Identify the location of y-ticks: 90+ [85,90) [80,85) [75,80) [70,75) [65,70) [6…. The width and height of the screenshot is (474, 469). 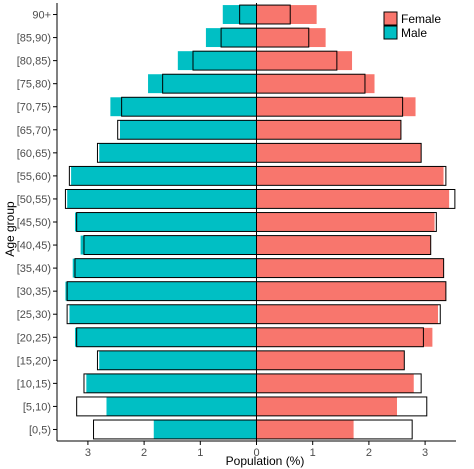
(37, 223).